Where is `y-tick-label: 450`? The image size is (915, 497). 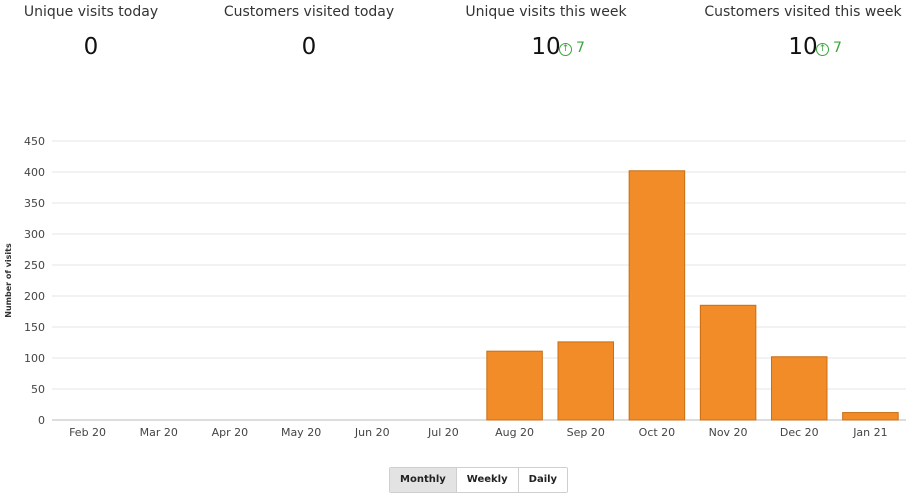 y-tick-label: 450 is located at coordinates (34, 141).